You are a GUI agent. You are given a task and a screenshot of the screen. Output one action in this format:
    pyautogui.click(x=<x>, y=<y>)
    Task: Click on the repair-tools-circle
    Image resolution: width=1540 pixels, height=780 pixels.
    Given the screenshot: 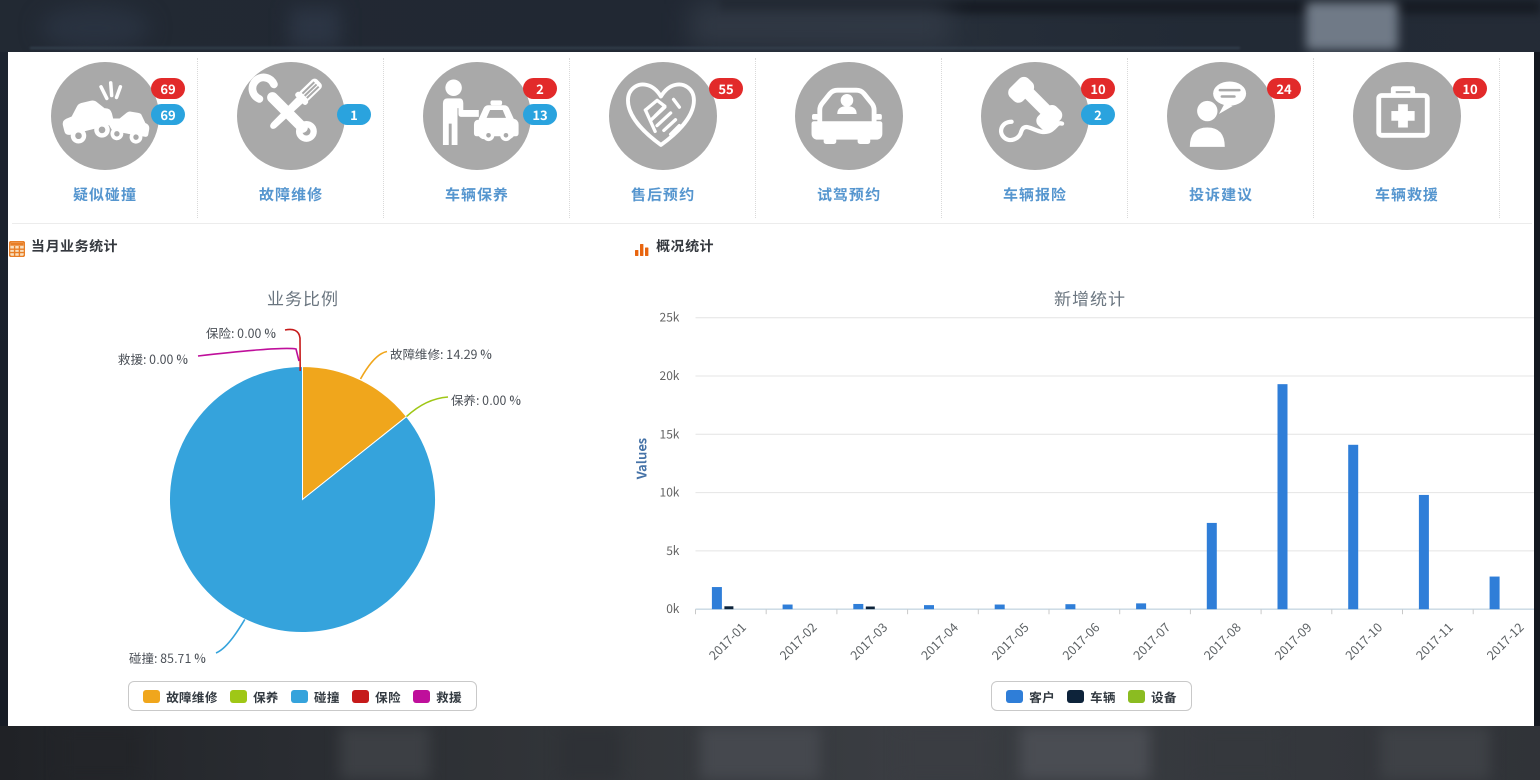 What is the action you would take?
    pyautogui.click(x=291, y=116)
    